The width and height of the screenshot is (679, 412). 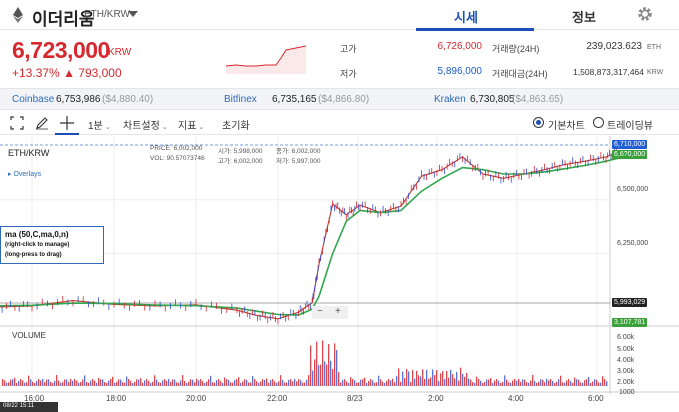 I want to click on fullscreen-icon, so click(x=17, y=123).